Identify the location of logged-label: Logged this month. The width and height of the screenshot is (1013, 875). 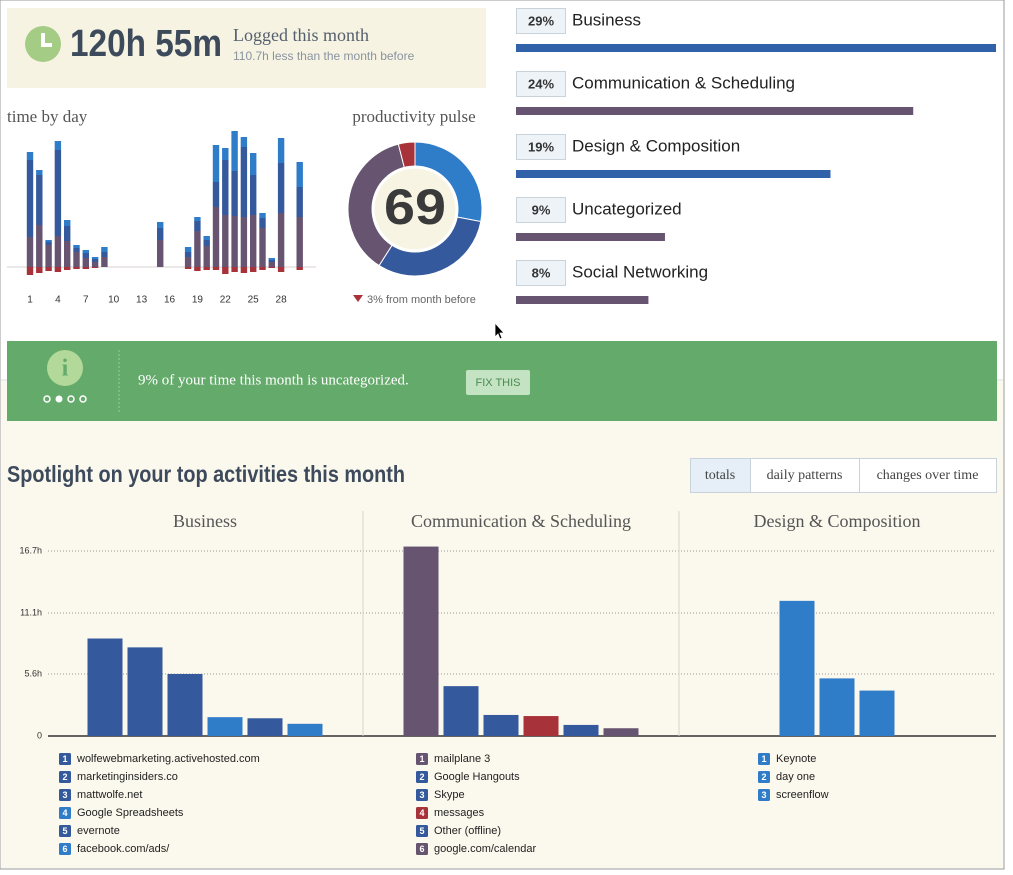
(301, 35).